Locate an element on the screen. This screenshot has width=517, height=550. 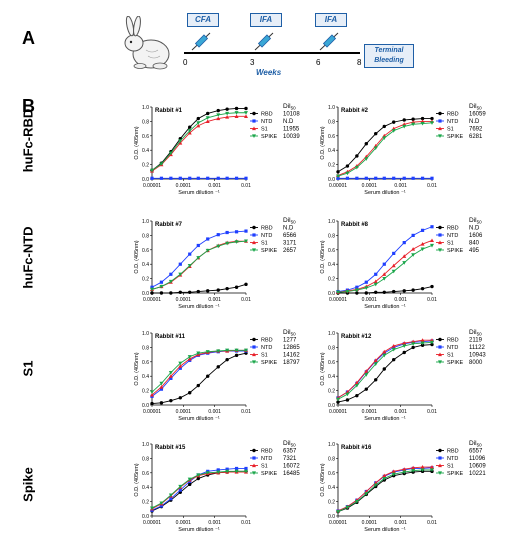
y-tick-label: 0.8 is located at coordinates (331, 348).